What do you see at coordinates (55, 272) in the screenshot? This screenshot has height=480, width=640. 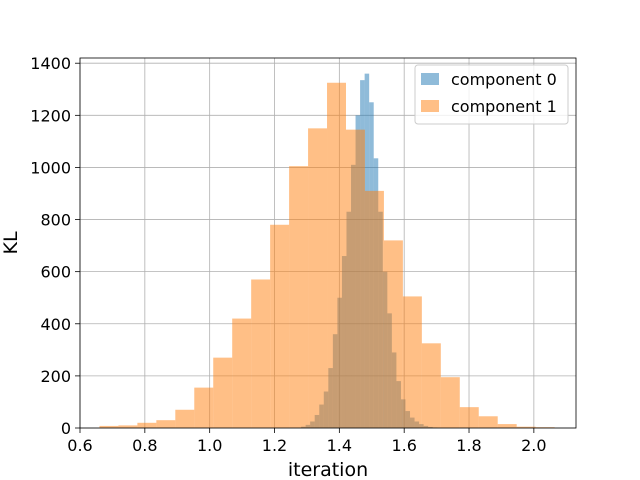 I see `y-tick-label-600: 600` at bounding box center [55, 272].